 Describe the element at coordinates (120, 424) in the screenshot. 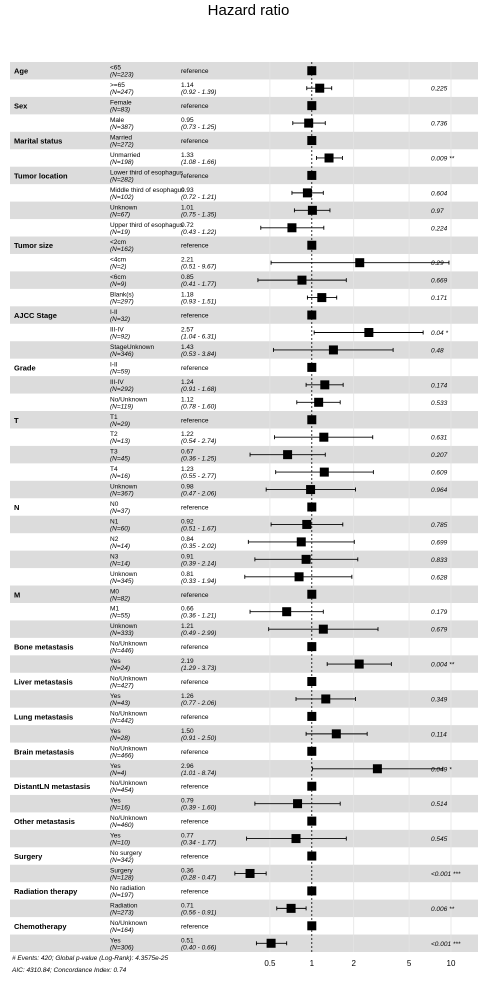

I see `n-label: (N=29)` at that location.